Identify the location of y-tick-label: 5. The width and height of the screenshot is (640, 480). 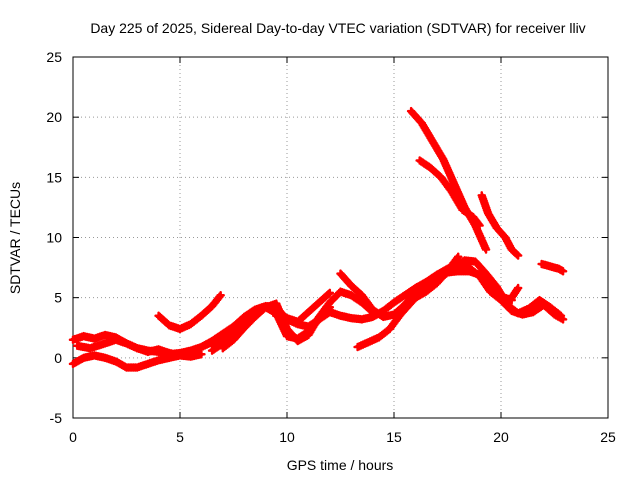
(58, 298).